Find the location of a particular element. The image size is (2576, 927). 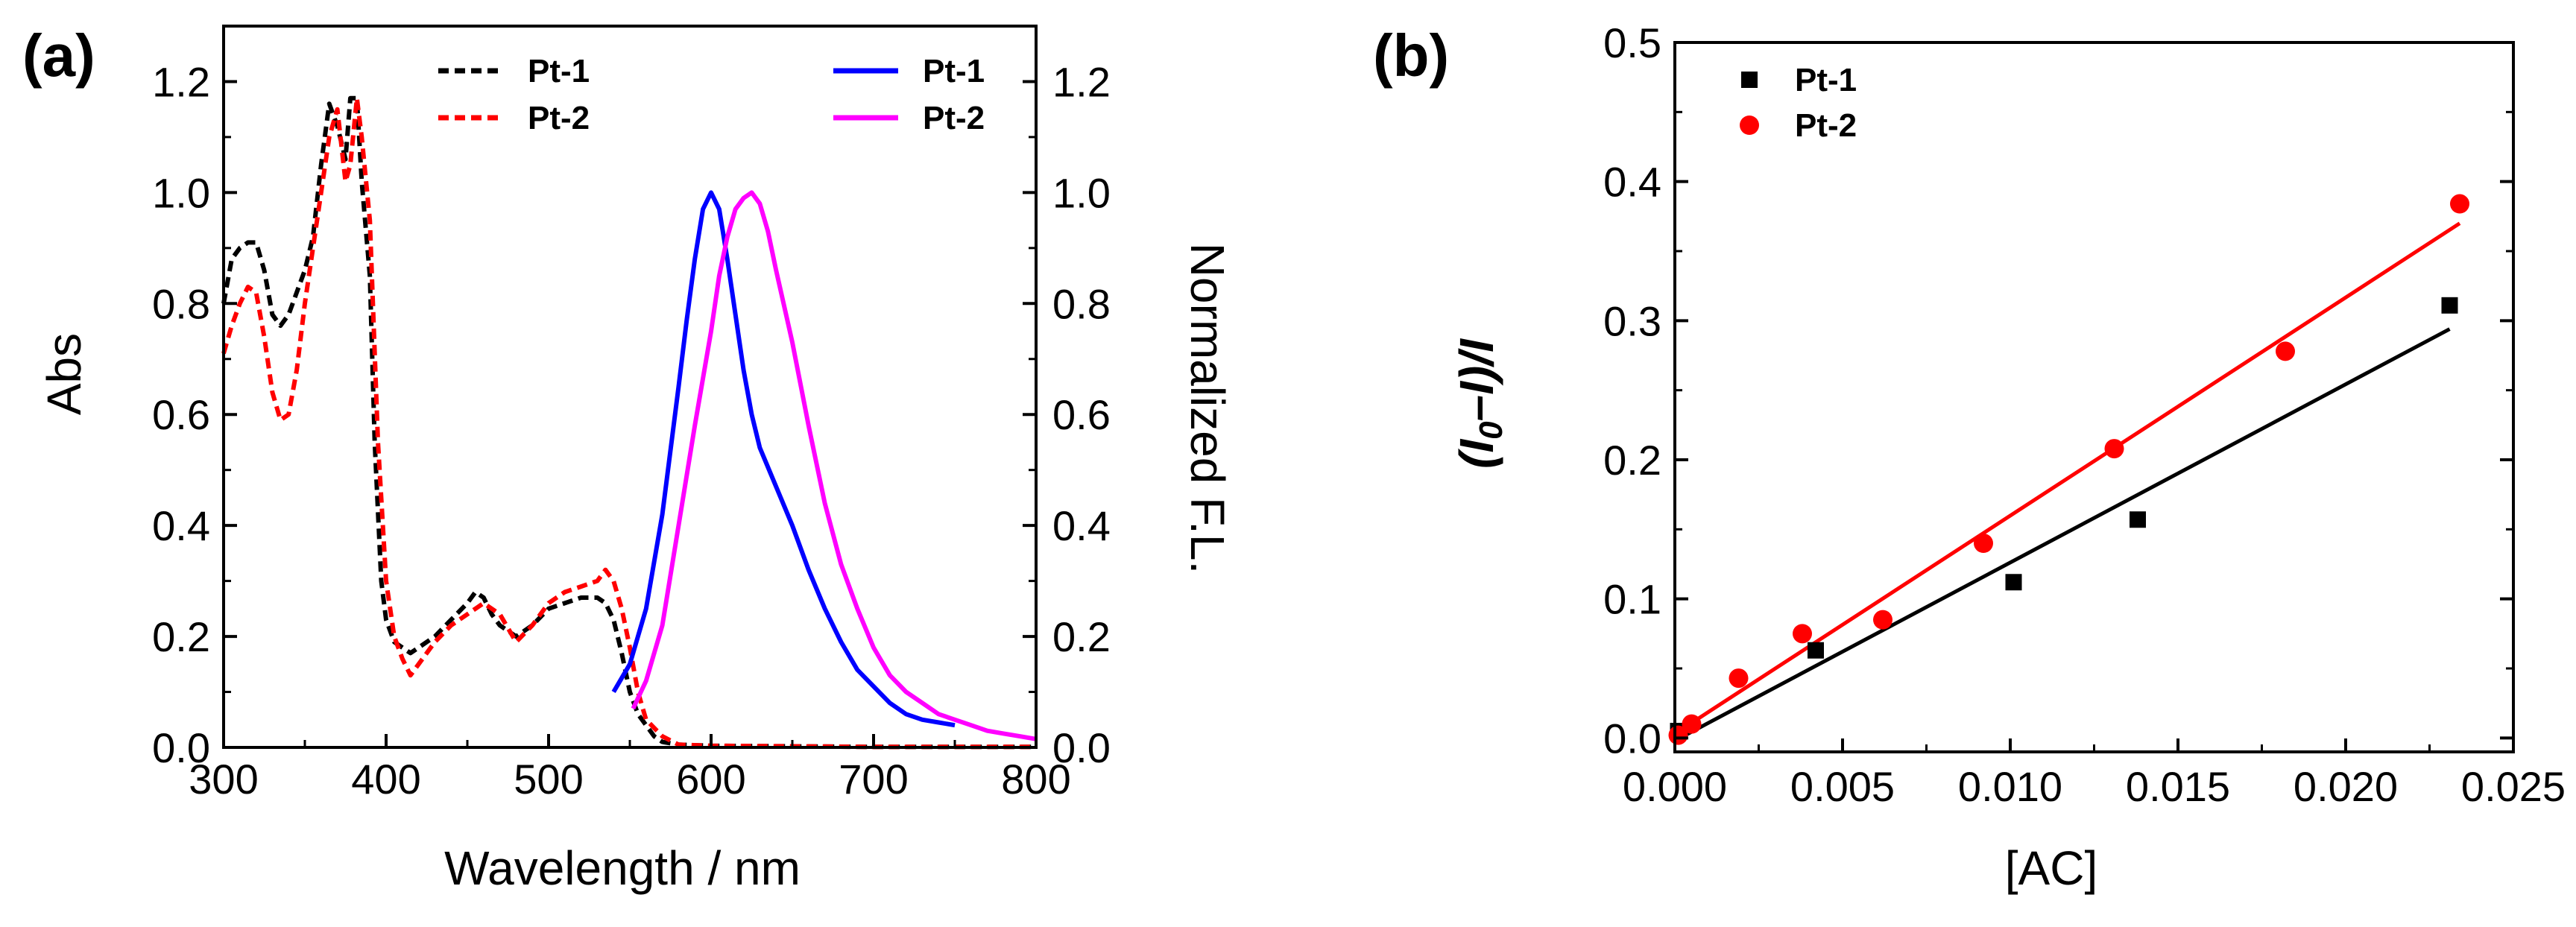

panel-b-ylabel-rest: –I)/I is located at coordinates (1477, 379).